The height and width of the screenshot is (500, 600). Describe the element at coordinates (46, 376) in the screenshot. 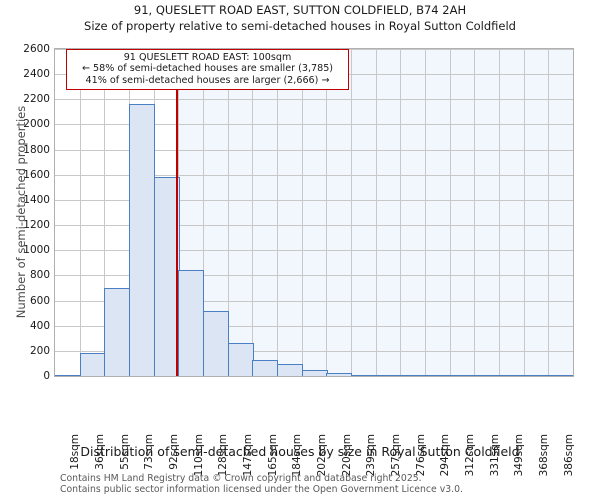

I see `y-axis-tick-label: 0` at that location.